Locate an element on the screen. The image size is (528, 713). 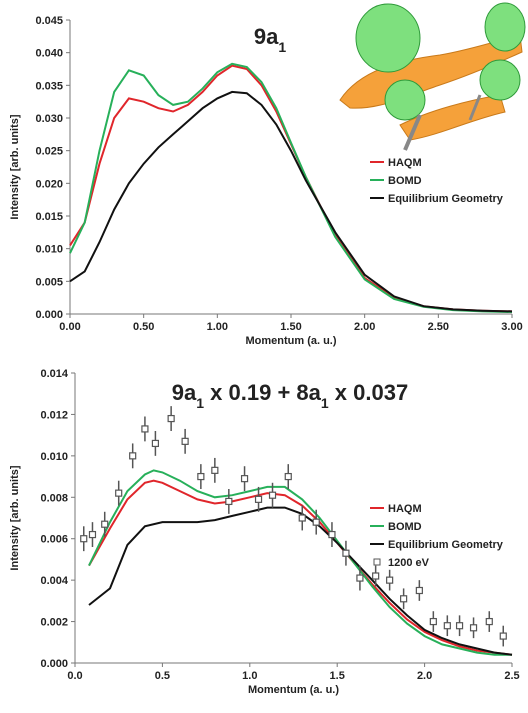
chart-title: 9a1 is located at coordinates (270, 39).